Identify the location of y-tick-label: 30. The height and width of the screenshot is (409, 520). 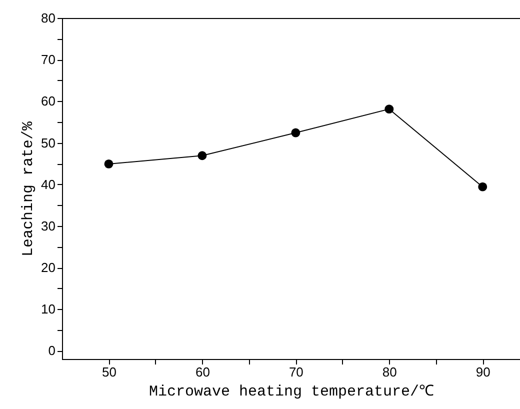
(48, 226).